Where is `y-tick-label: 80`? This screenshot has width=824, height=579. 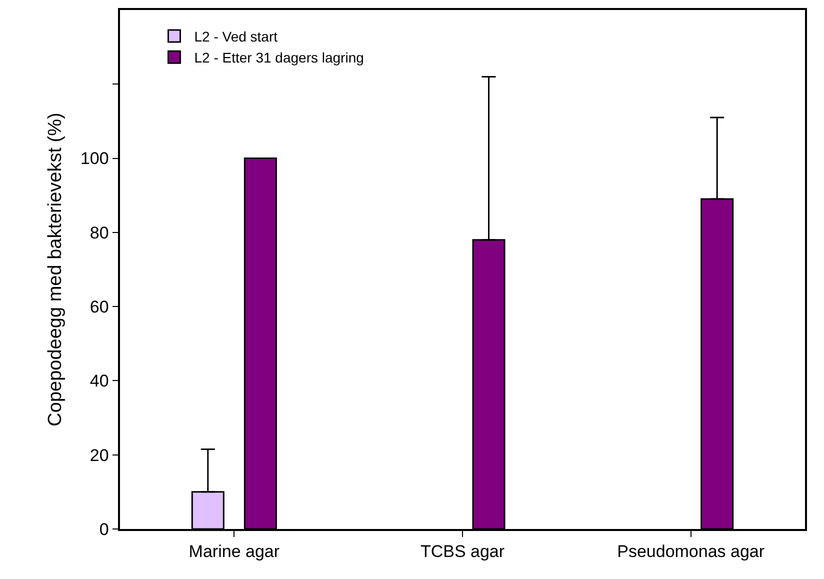
y-tick-label: 80 is located at coordinates (99, 232).